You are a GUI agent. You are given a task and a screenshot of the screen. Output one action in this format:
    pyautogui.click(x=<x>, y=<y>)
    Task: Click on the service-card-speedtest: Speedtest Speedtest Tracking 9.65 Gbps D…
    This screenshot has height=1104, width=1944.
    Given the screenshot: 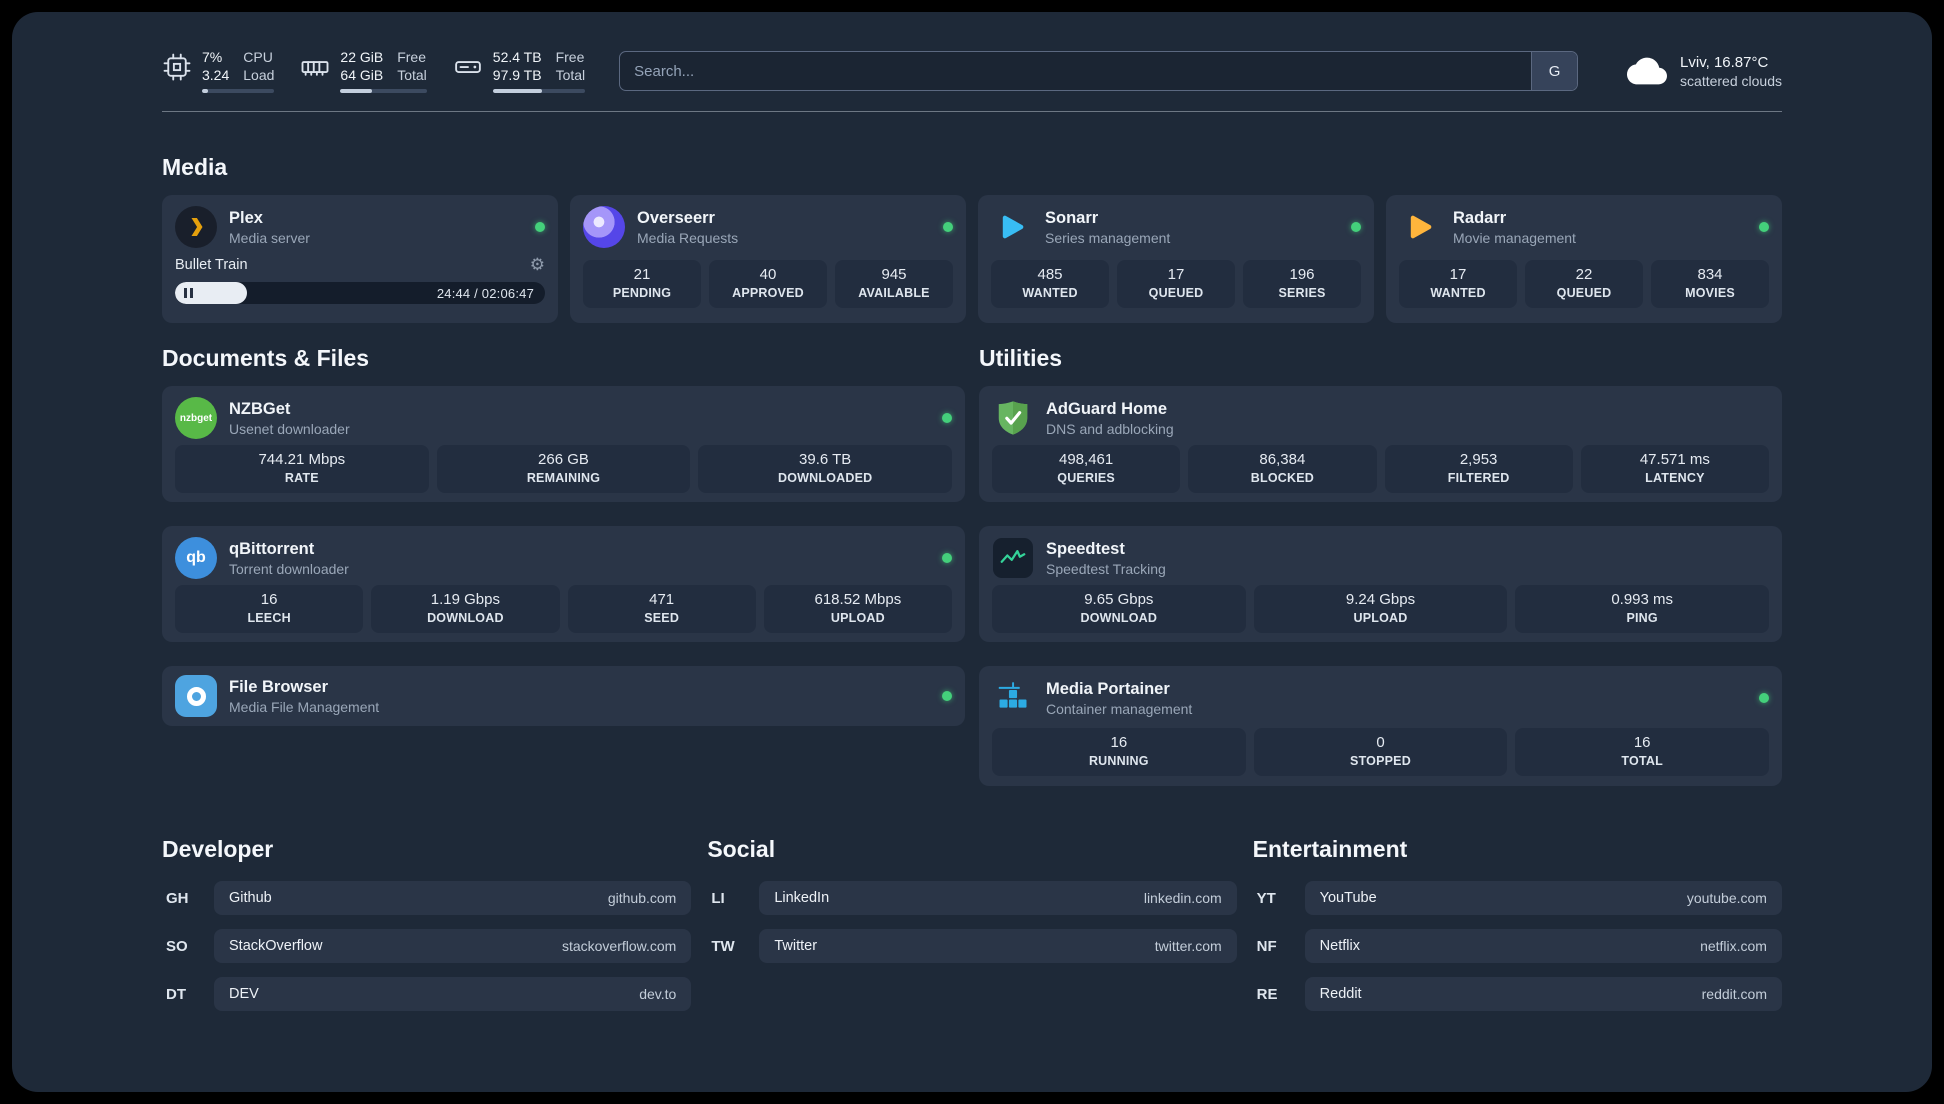 What is the action you would take?
    pyautogui.click(x=1380, y=584)
    